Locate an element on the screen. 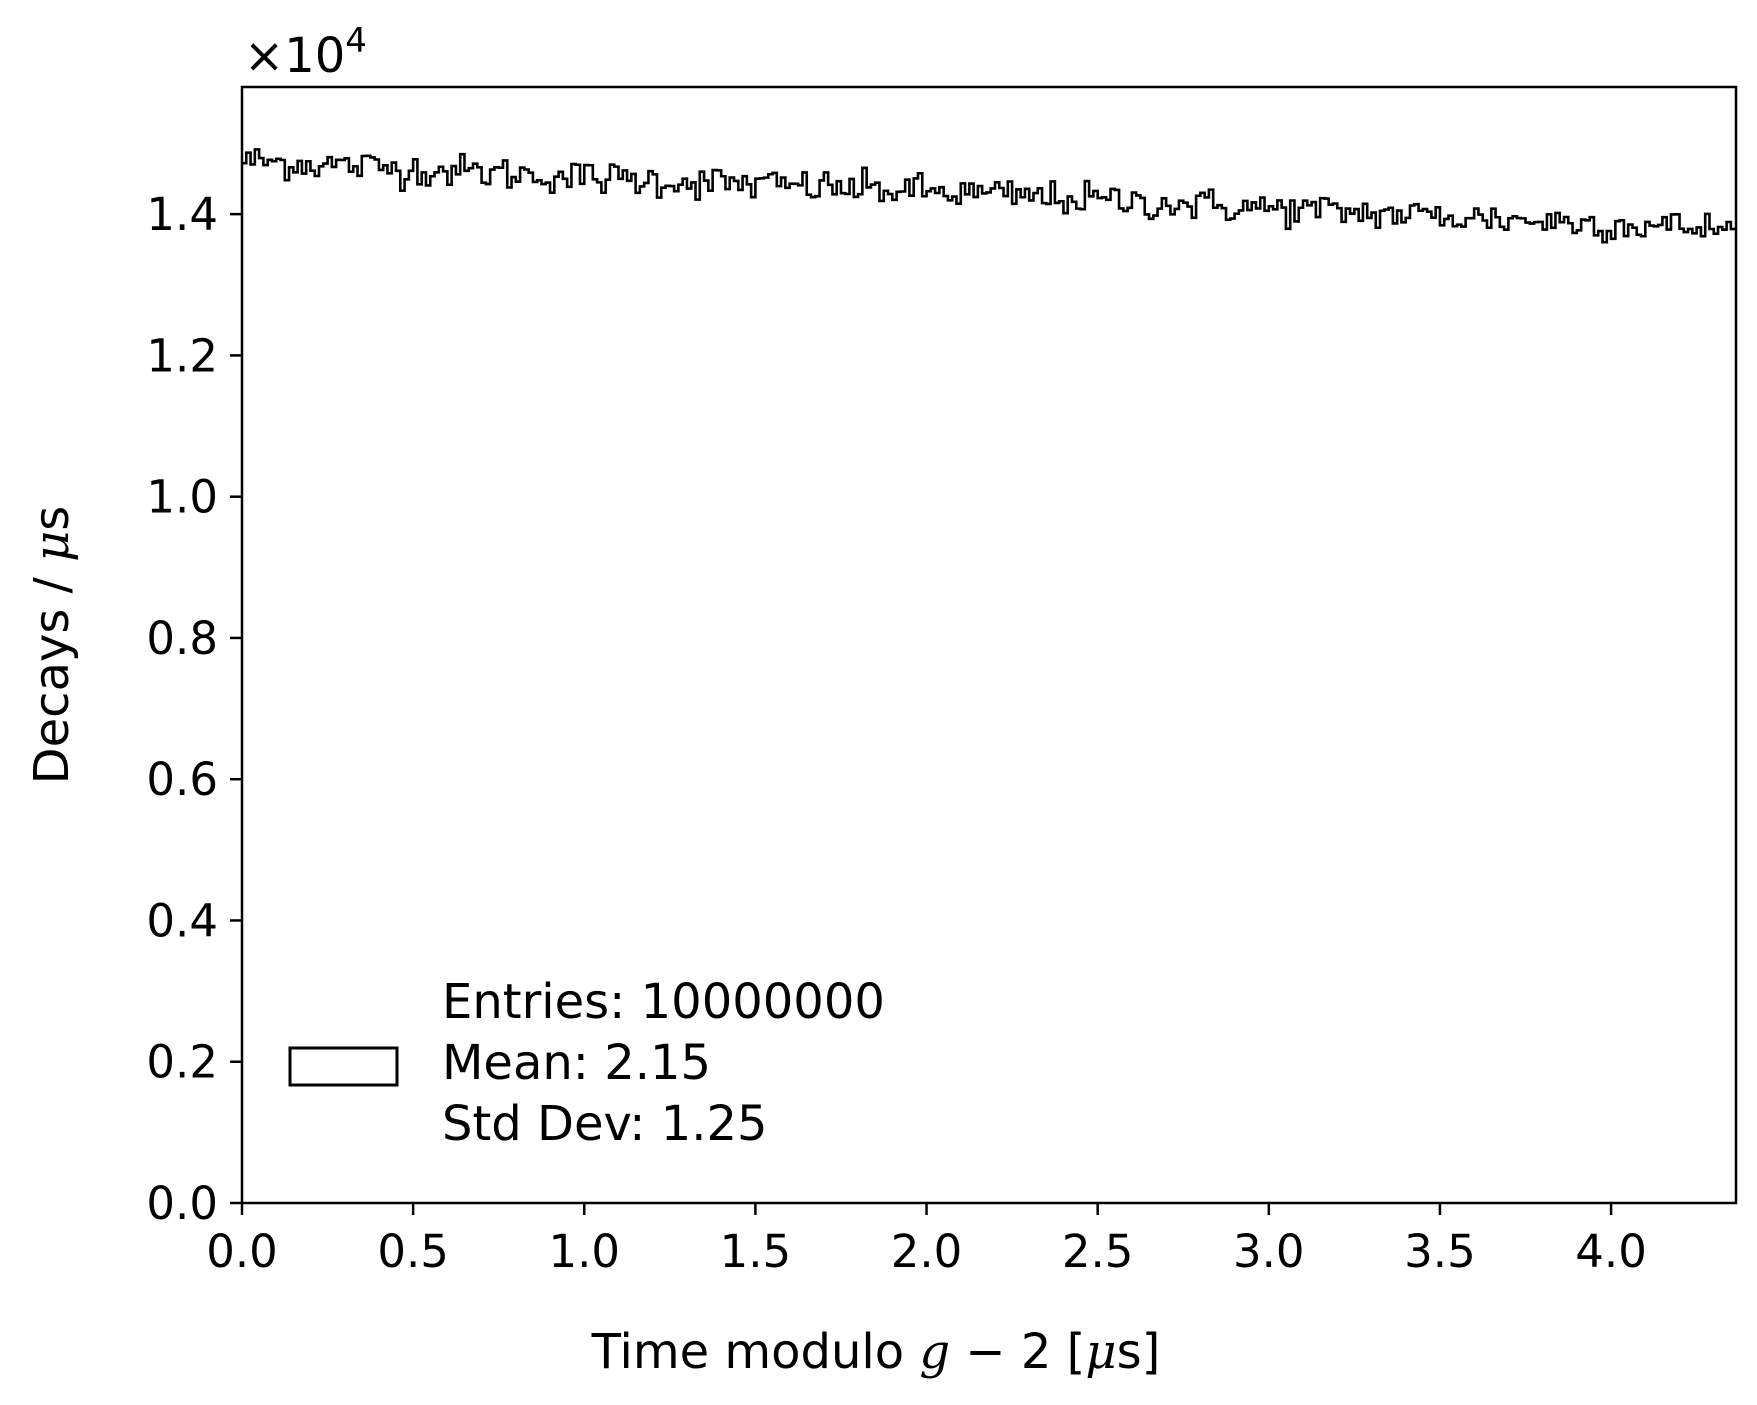  y-tick-label: 0.4 is located at coordinates (182, 920).